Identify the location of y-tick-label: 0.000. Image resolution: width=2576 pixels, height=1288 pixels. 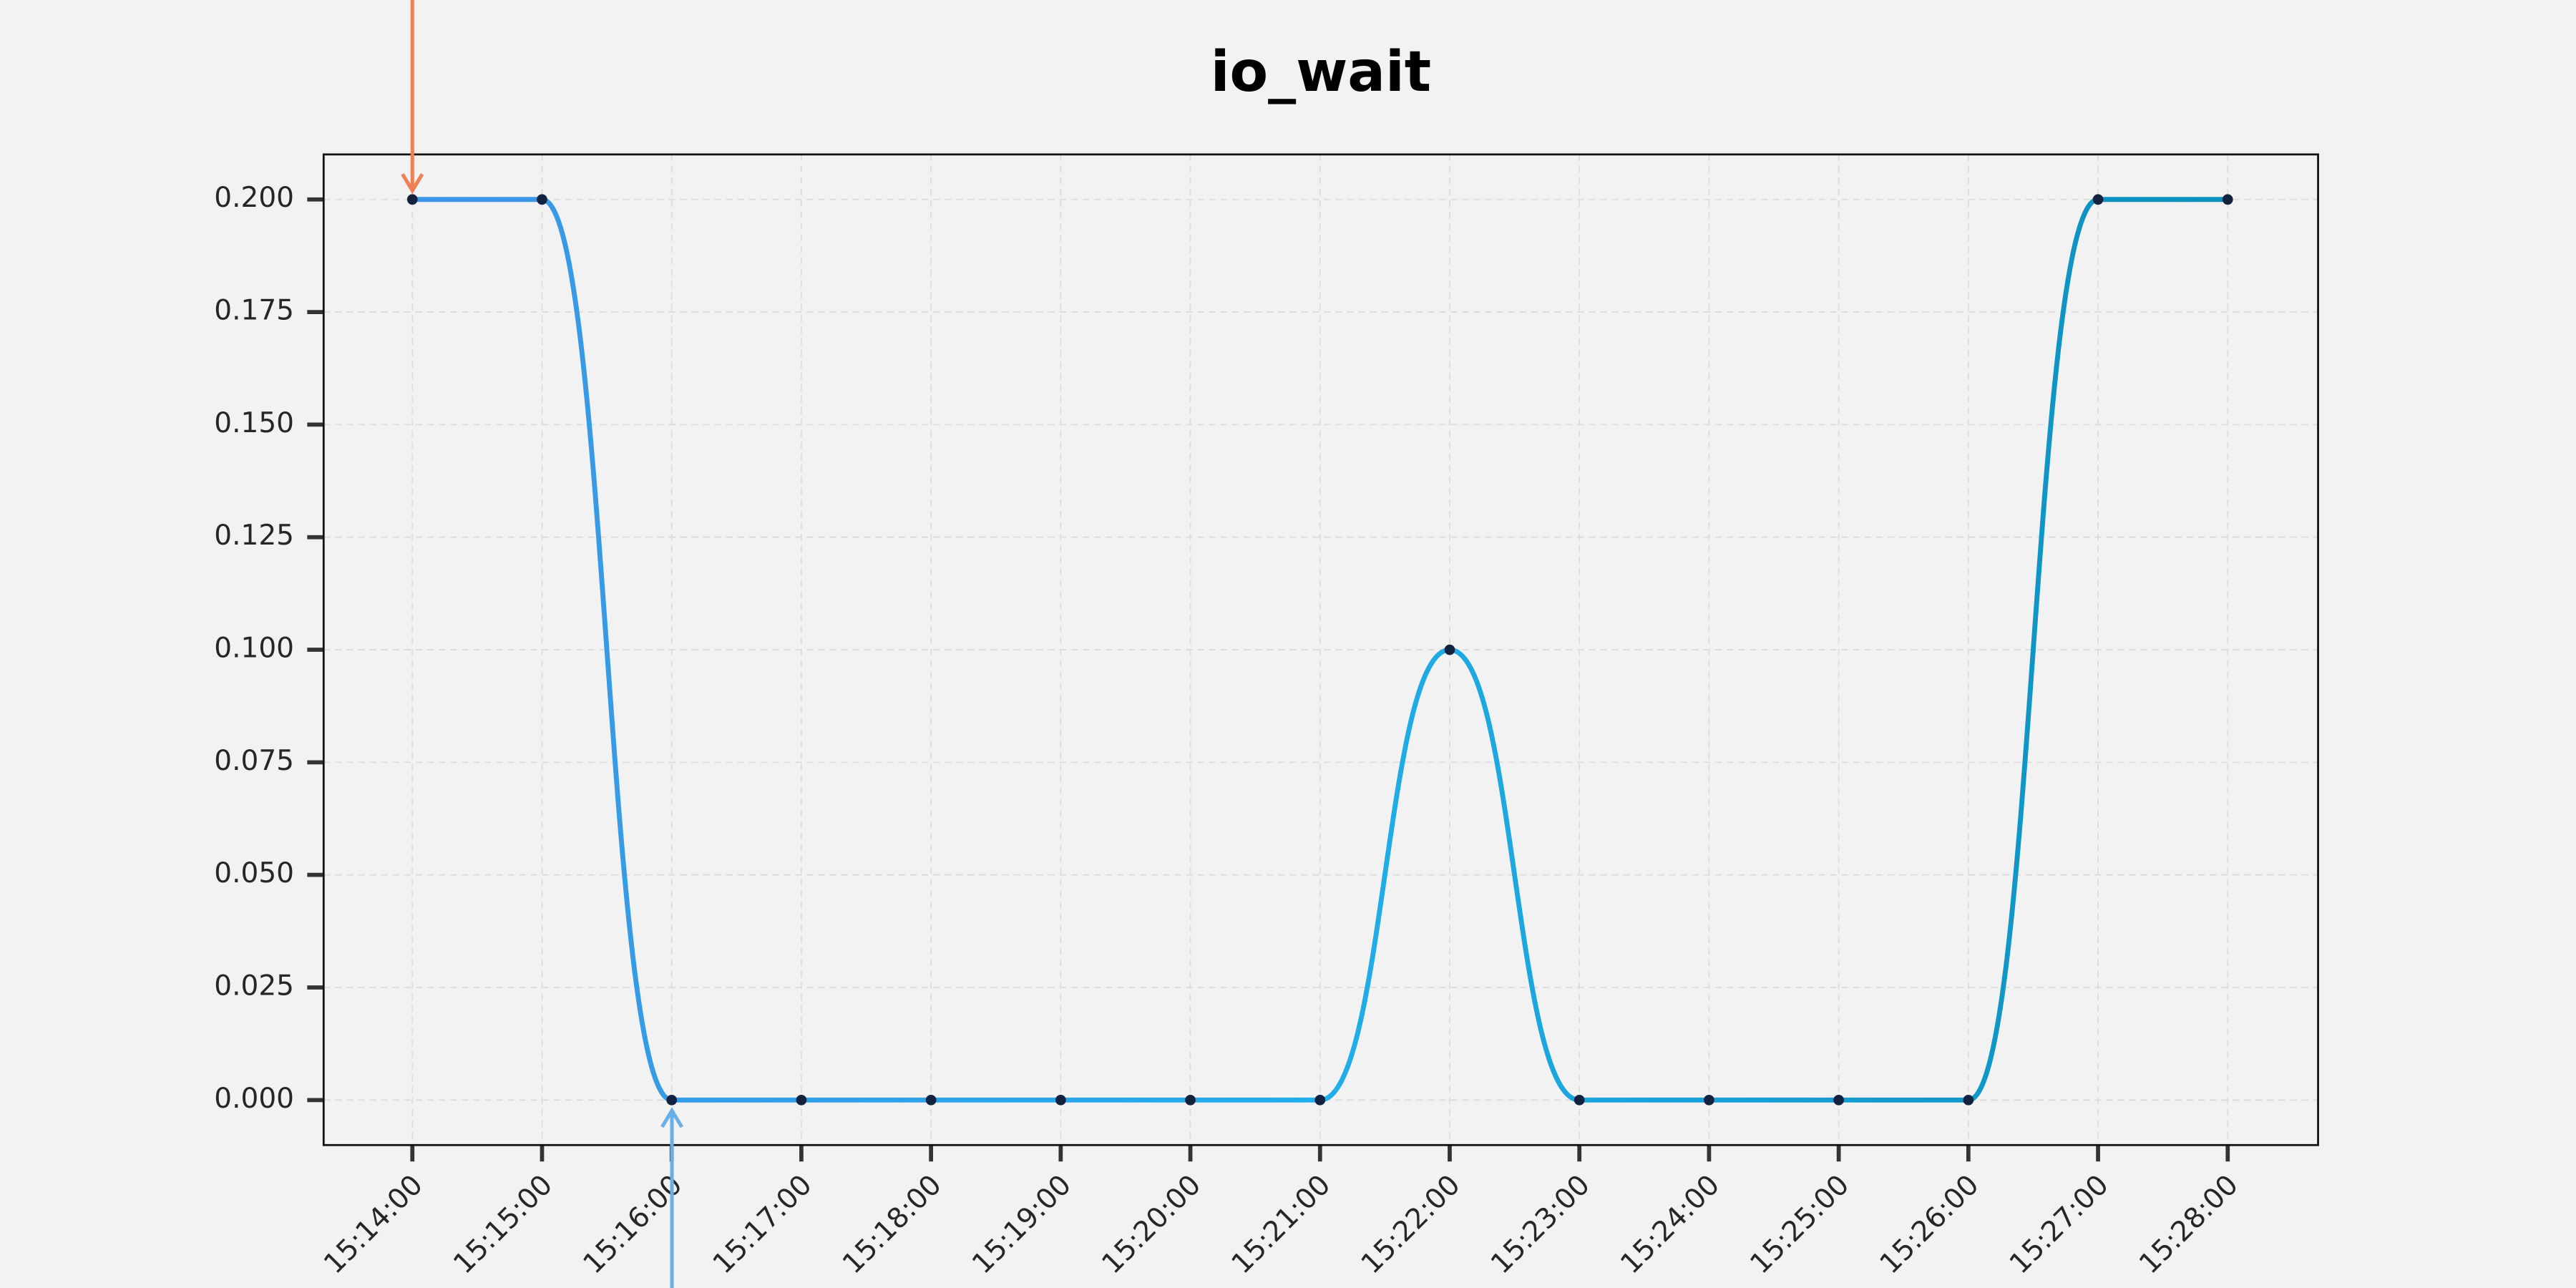
(254, 1099).